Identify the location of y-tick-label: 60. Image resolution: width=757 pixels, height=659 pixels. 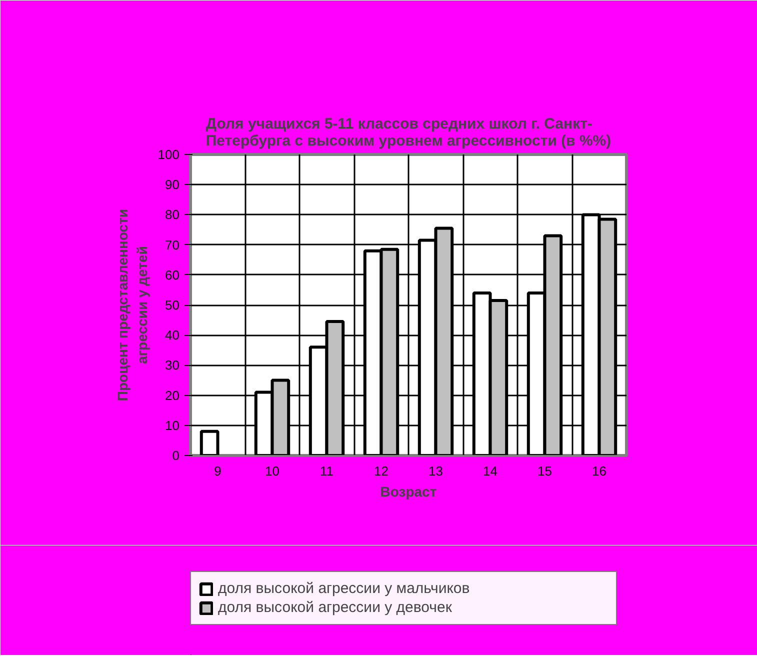
(172, 274).